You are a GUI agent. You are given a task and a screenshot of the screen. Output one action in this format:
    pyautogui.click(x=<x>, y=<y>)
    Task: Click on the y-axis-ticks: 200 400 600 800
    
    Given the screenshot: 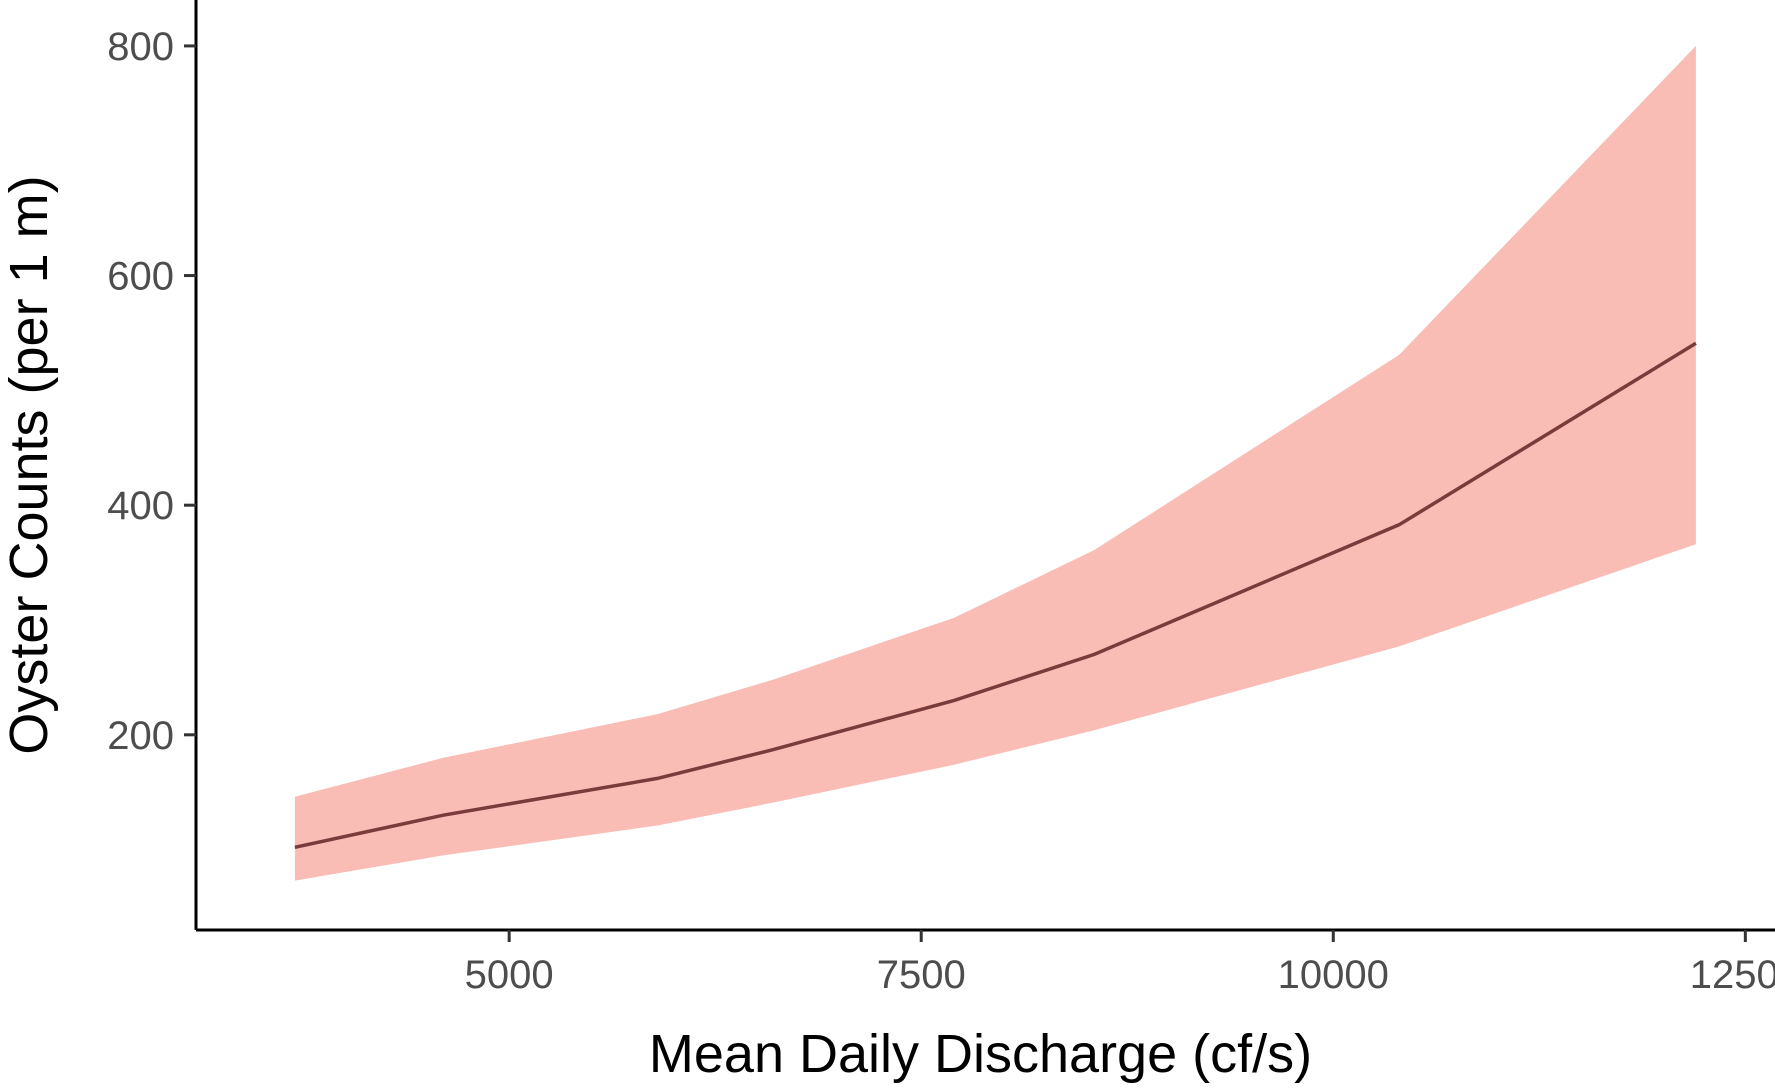 What is the action you would take?
    pyautogui.click(x=151, y=391)
    